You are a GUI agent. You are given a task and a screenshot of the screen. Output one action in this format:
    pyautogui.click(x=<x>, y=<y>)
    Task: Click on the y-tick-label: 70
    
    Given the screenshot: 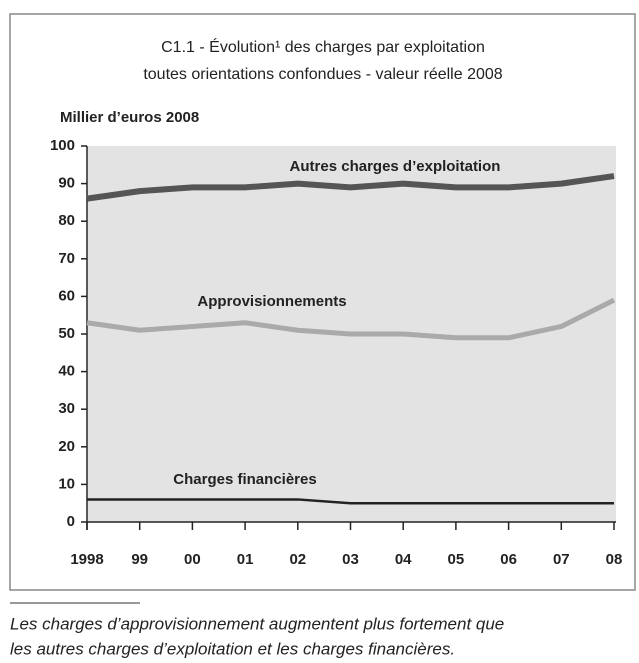 What is the action you would take?
    pyautogui.click(x=66, y=258)
    